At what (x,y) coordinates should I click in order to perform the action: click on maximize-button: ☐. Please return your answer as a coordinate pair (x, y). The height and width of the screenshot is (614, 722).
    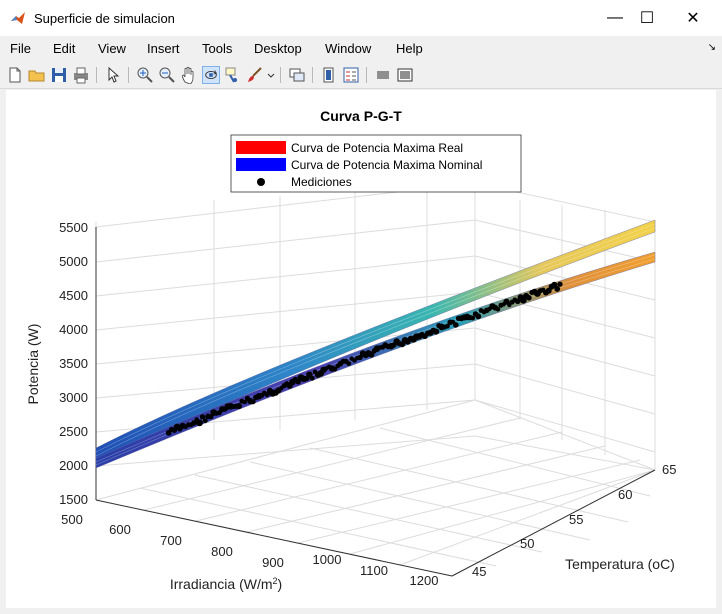
    Looking at the image, I should click on (647, 18).